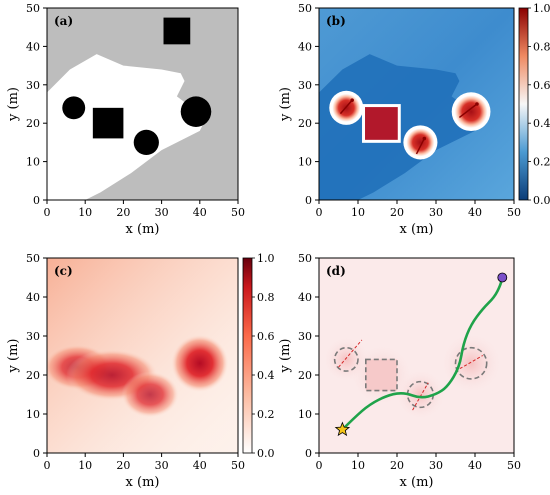 This screenshot has width=550, height=495. I want to click on panel-a-plot, so click(142, 104).